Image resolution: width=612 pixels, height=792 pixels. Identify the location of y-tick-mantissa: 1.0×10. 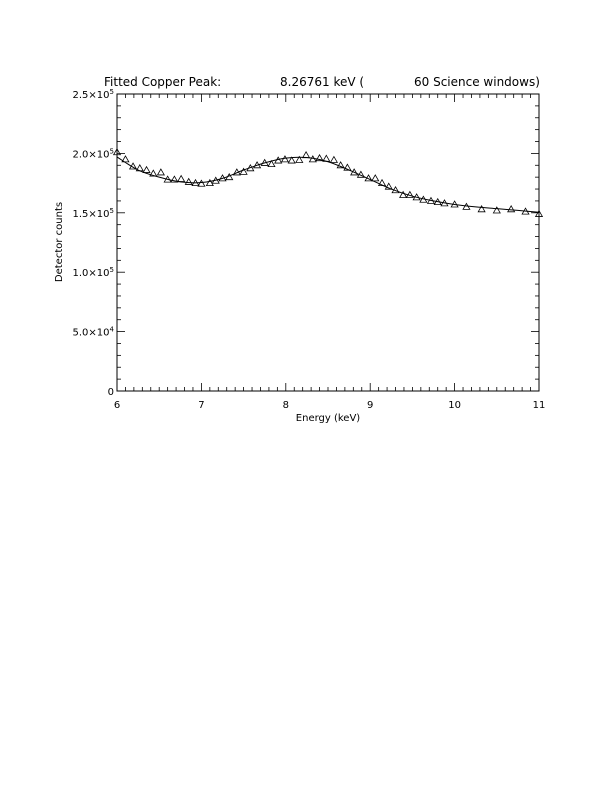
(91, 273).